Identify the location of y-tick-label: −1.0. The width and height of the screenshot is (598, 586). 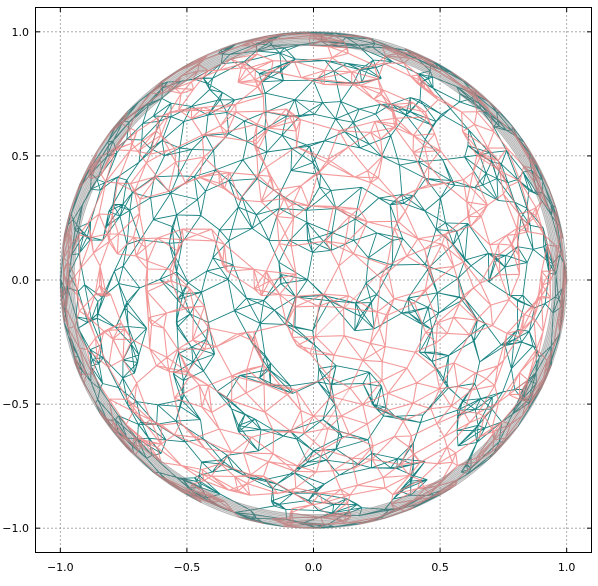
(15, 528).